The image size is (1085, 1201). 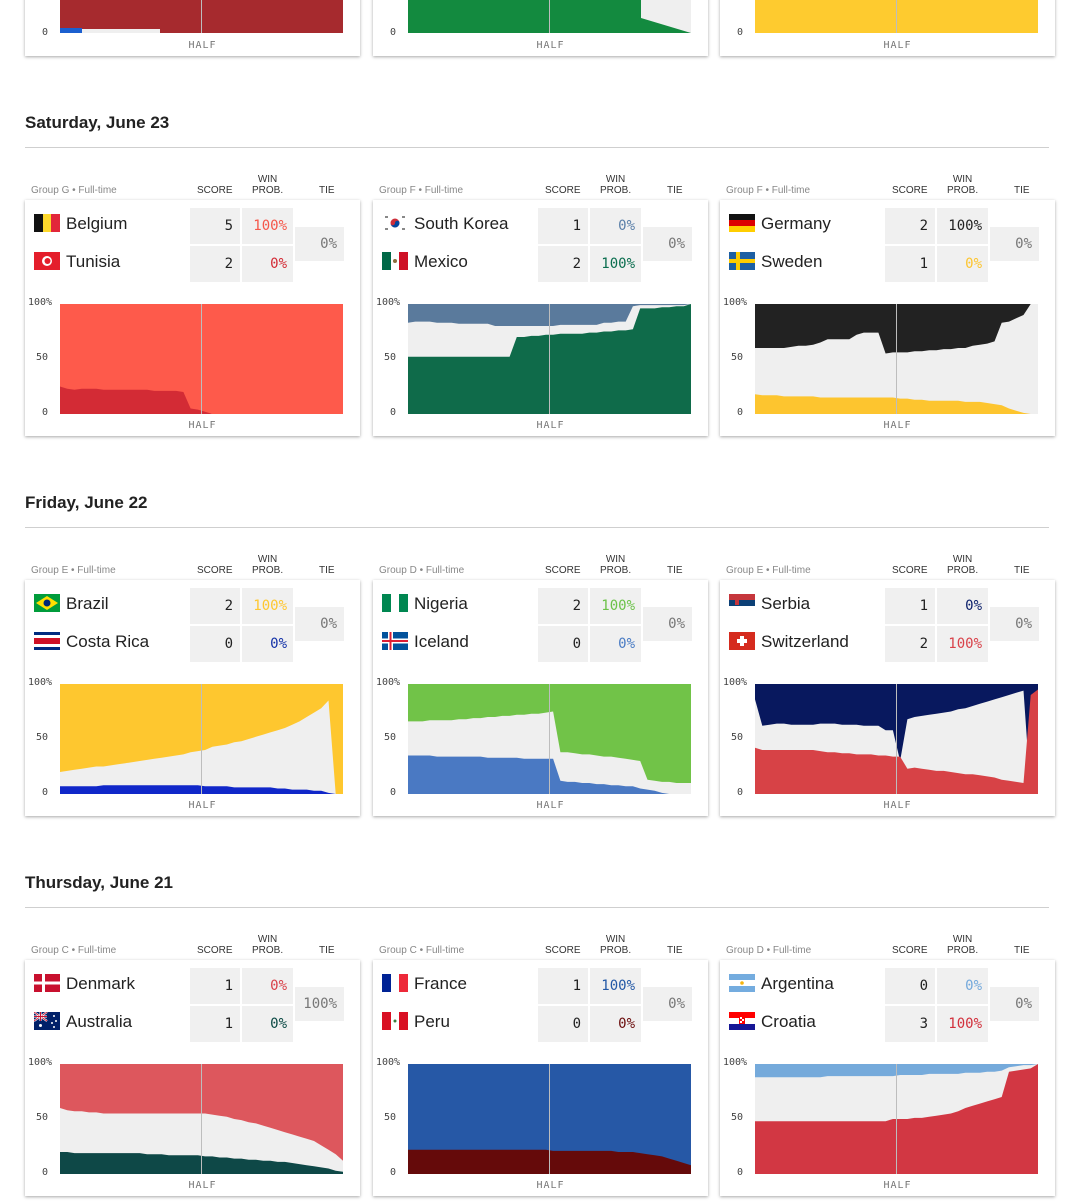 I want to click on match-card: Serbia 1 0% Switzerland 2 100% 0% 100% 50 0 HALF, so click(x=887, y=698).